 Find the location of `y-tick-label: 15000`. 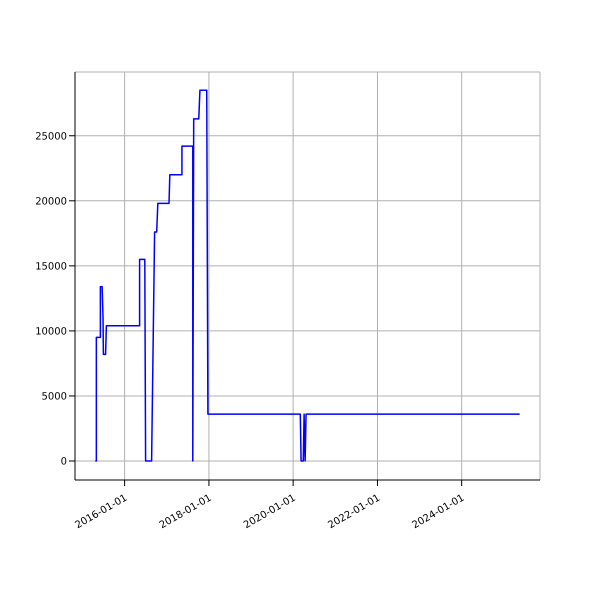

y-tick-label: 15000 is located at coordinates (51, 266).